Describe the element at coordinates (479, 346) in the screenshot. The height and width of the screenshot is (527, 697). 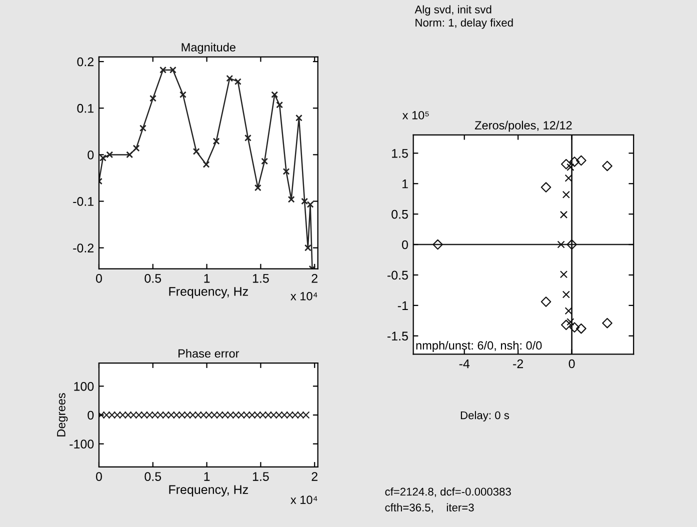
I see `annotation: nmph/unst: 6/0, nsh: 0/0` at that location.